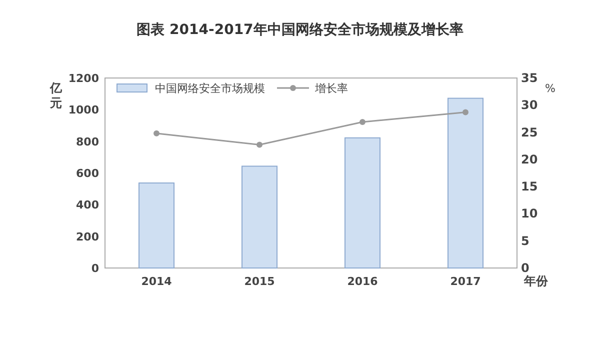 The height and width of the screenshot is (344, 600). What do you see at coordinates (529, 159) in the screenshot?
I see `y2-tick-label: 20` at bounding box center [529, 159].